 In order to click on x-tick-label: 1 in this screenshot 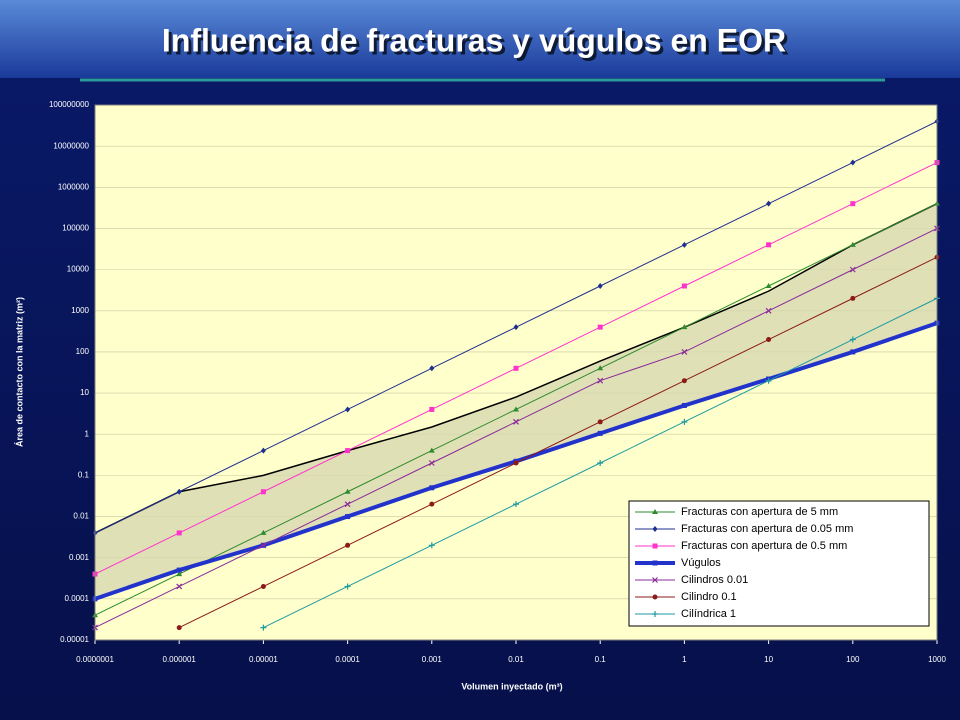, I will do `click(684, 659)`.